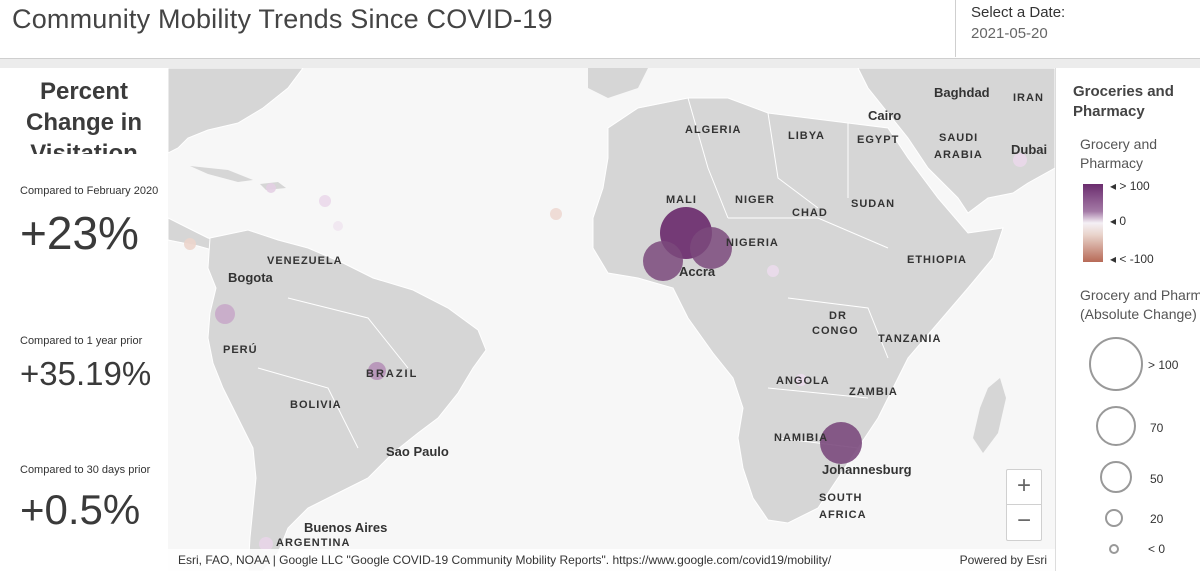 This screenshot has height=571, width=1200. What do you see at coordinates (282, 19) in the screenshot?
I see `page-title: Community Mobility Trends Since COVID-19` at bounding box center [282, 19].